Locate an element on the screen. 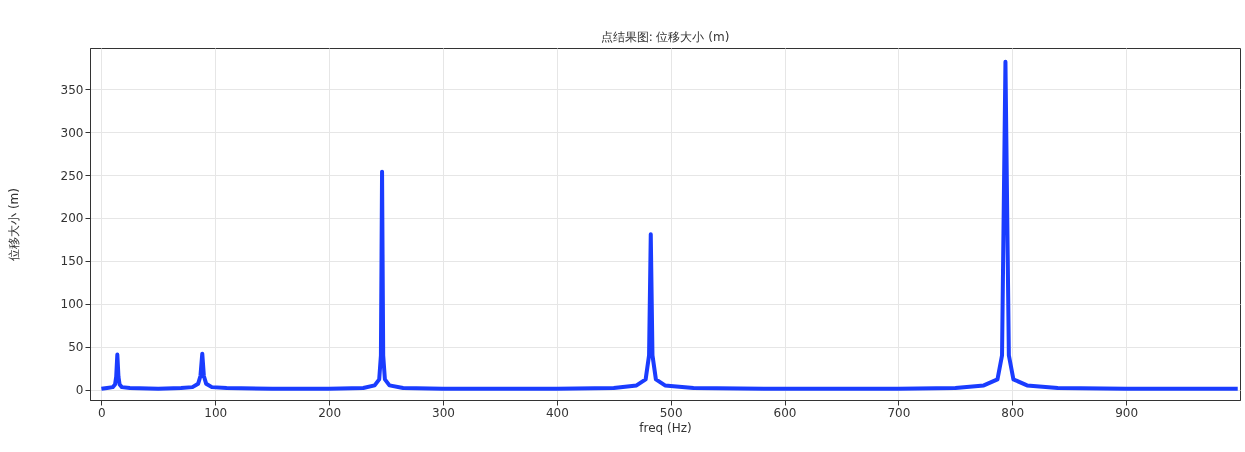 The image size is (1245, 452). x-tick-label: 100 is located at coordinates (216, 412).